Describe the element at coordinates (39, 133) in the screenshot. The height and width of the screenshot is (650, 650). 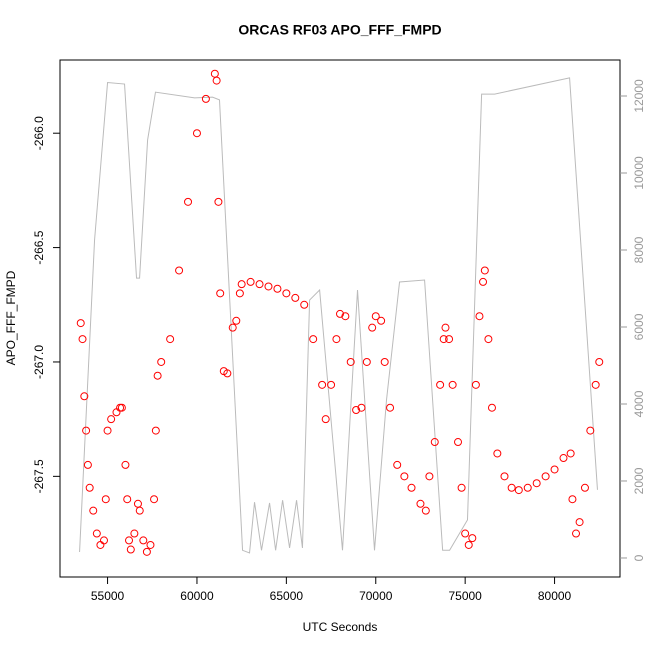
I see `y-tick-label: -266.0` at that location.